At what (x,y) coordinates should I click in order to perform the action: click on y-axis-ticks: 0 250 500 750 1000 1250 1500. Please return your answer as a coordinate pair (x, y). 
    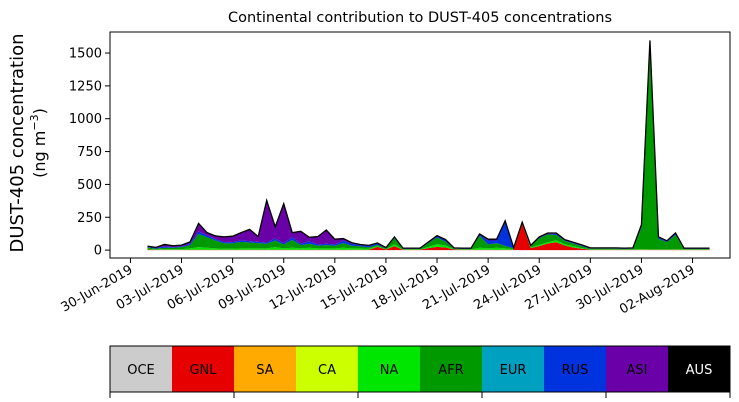
    Looking at the image, I should click on (89, 153).